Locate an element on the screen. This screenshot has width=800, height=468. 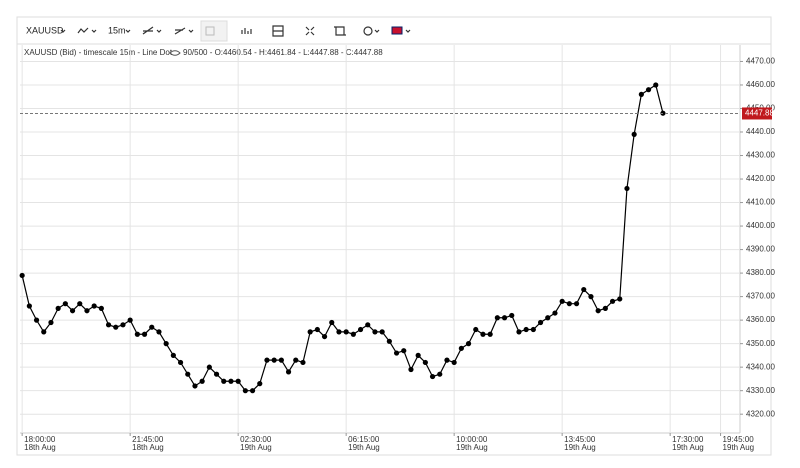
symbol-select: XAUUSD is located at coordinates (45, 30).